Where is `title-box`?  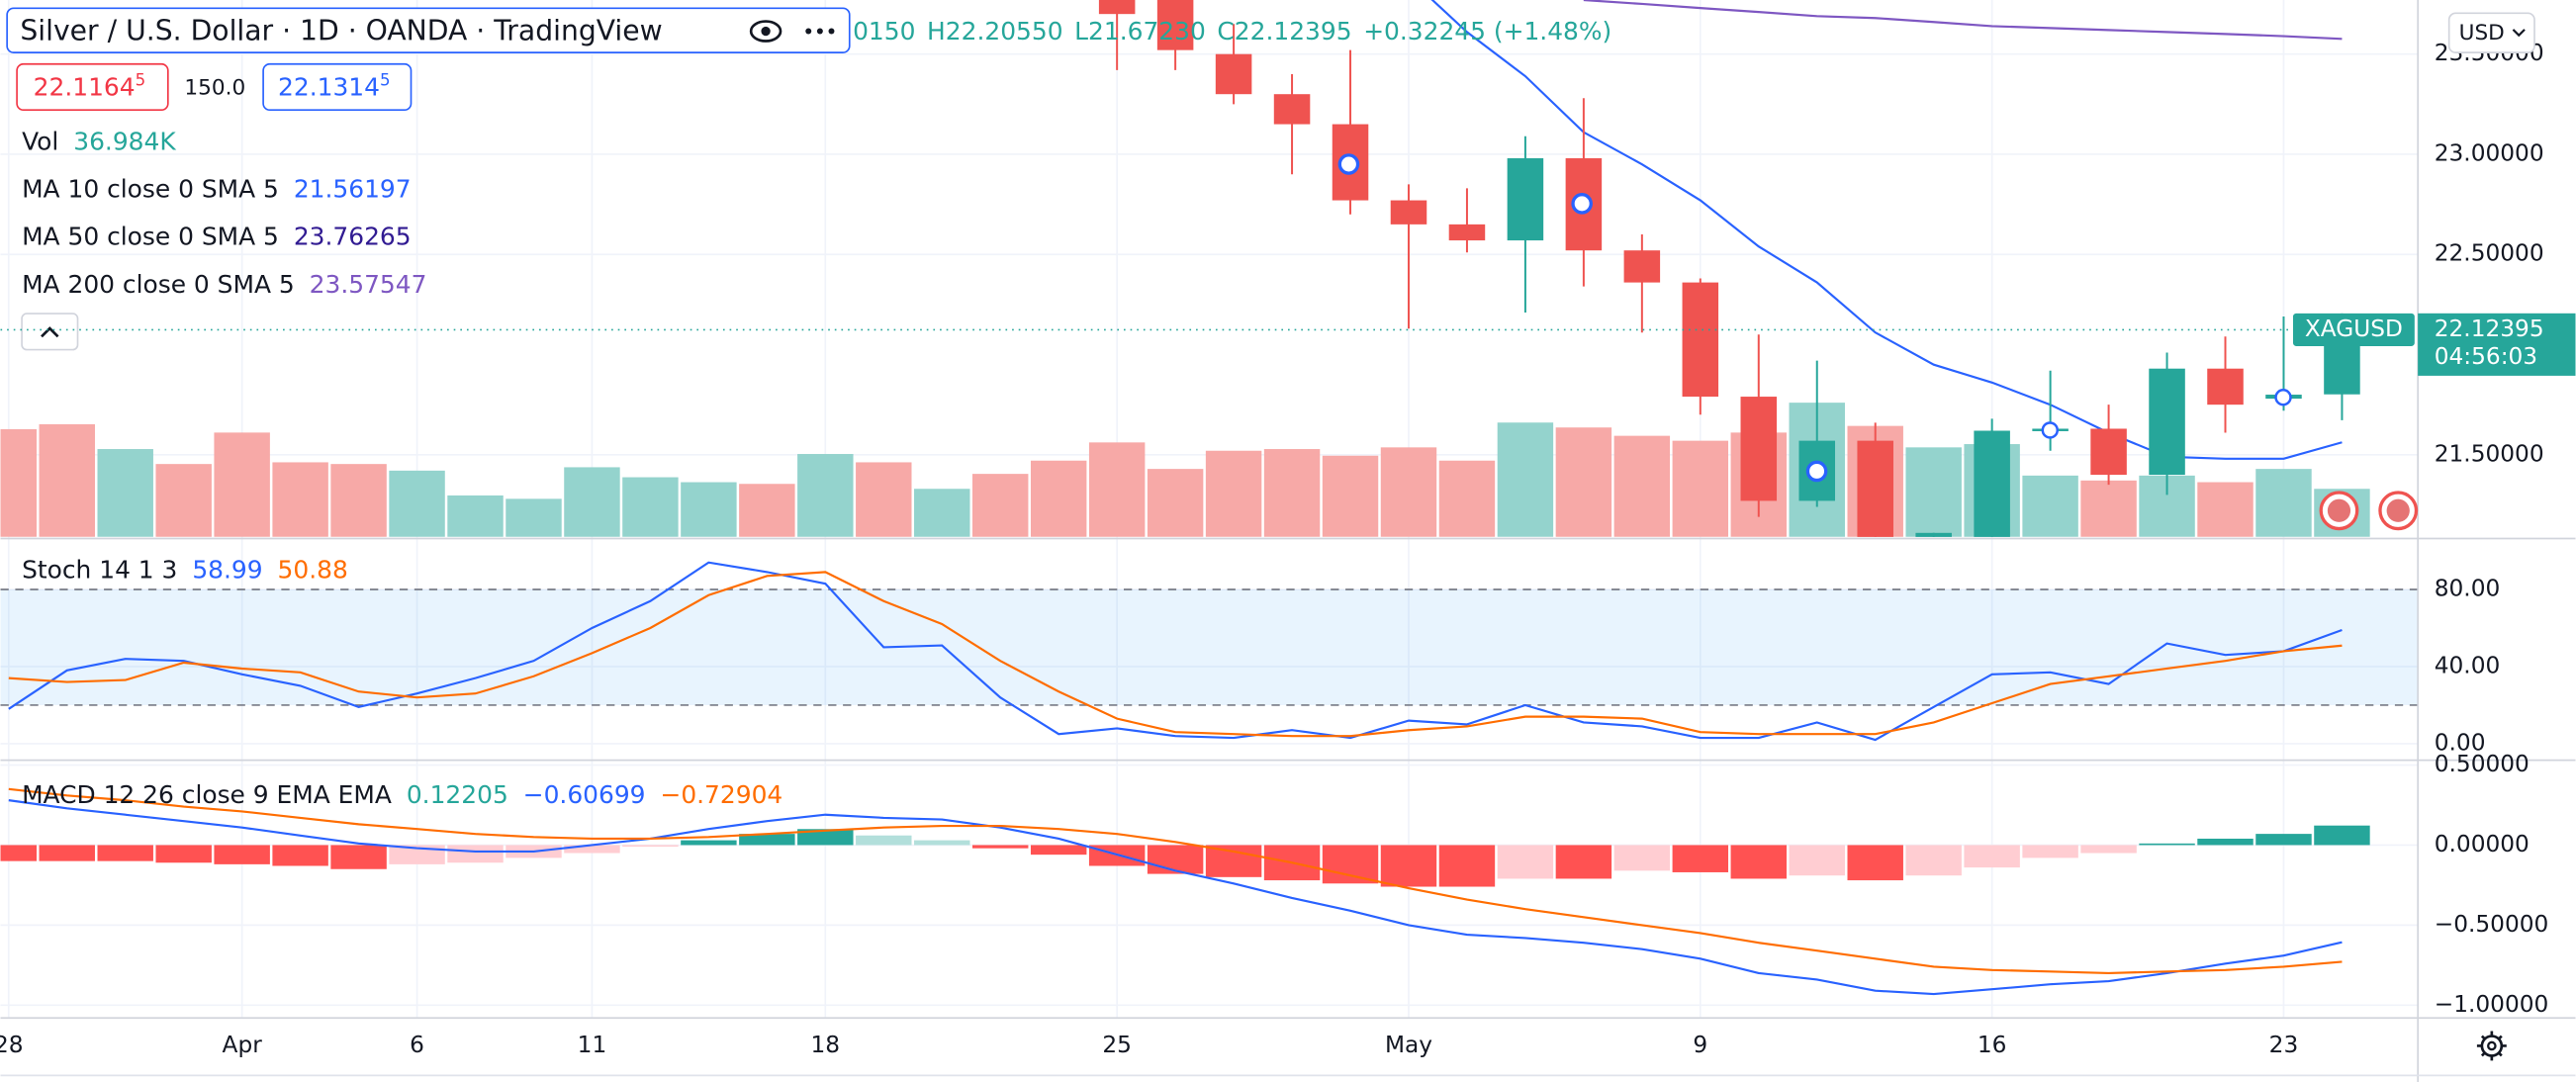 title-box is located at coordinates (428, 30).